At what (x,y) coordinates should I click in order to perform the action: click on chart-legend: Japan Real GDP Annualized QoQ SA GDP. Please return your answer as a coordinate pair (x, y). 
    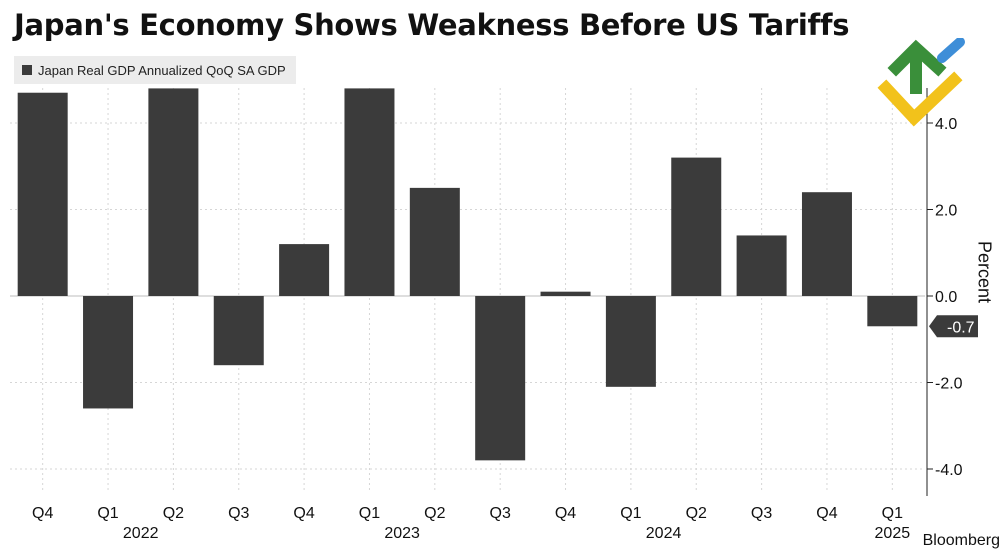
    Looking at the image, I should click on (155, 70).